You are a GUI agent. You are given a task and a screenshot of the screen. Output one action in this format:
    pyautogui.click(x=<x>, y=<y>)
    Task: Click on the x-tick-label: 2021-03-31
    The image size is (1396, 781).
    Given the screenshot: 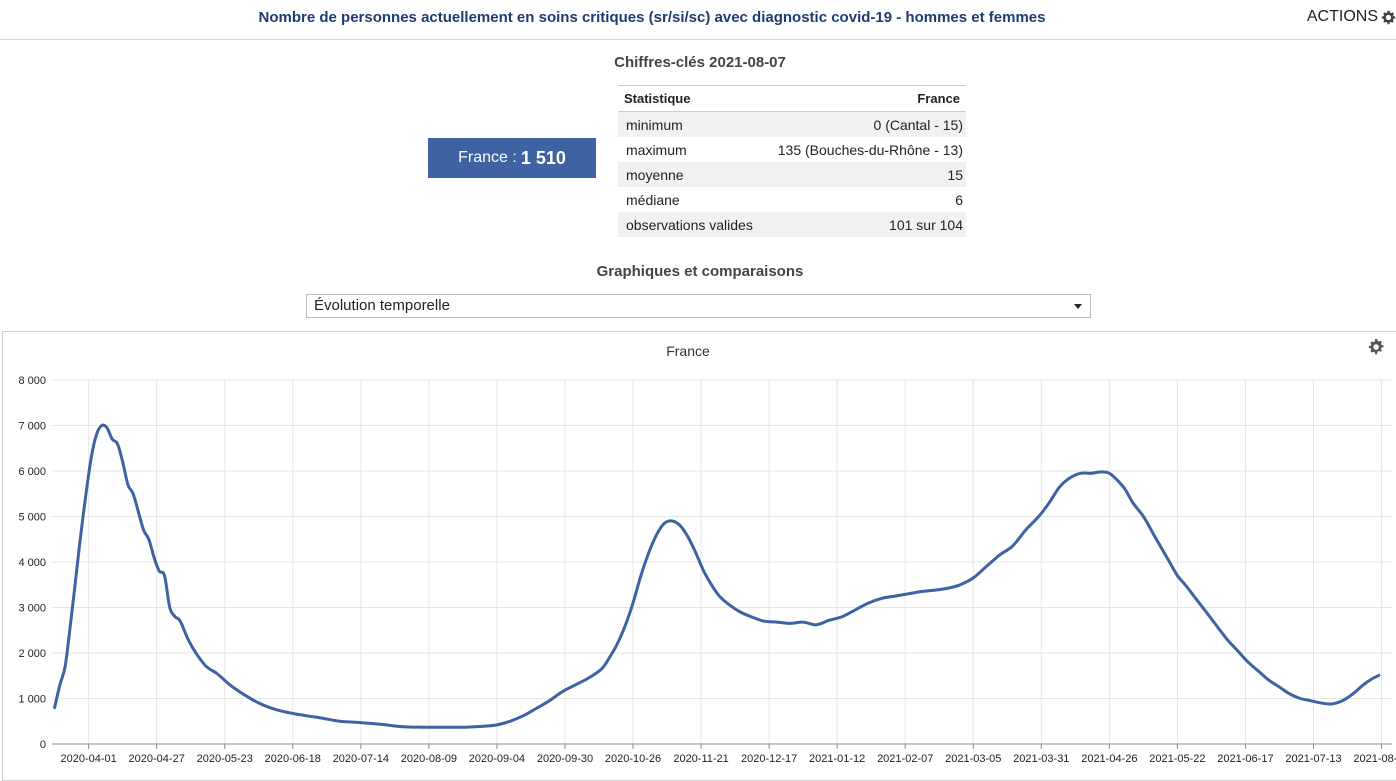 What is the action you would take?
    pyautogui.click(x=1041, y=759)
    